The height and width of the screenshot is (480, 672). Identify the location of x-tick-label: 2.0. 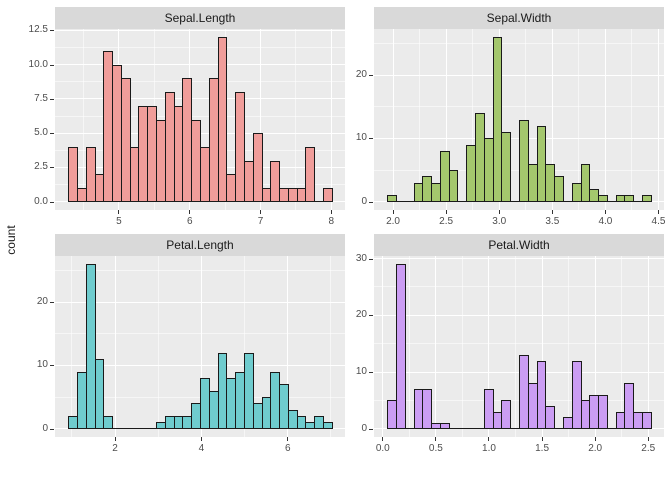
(595, 448).